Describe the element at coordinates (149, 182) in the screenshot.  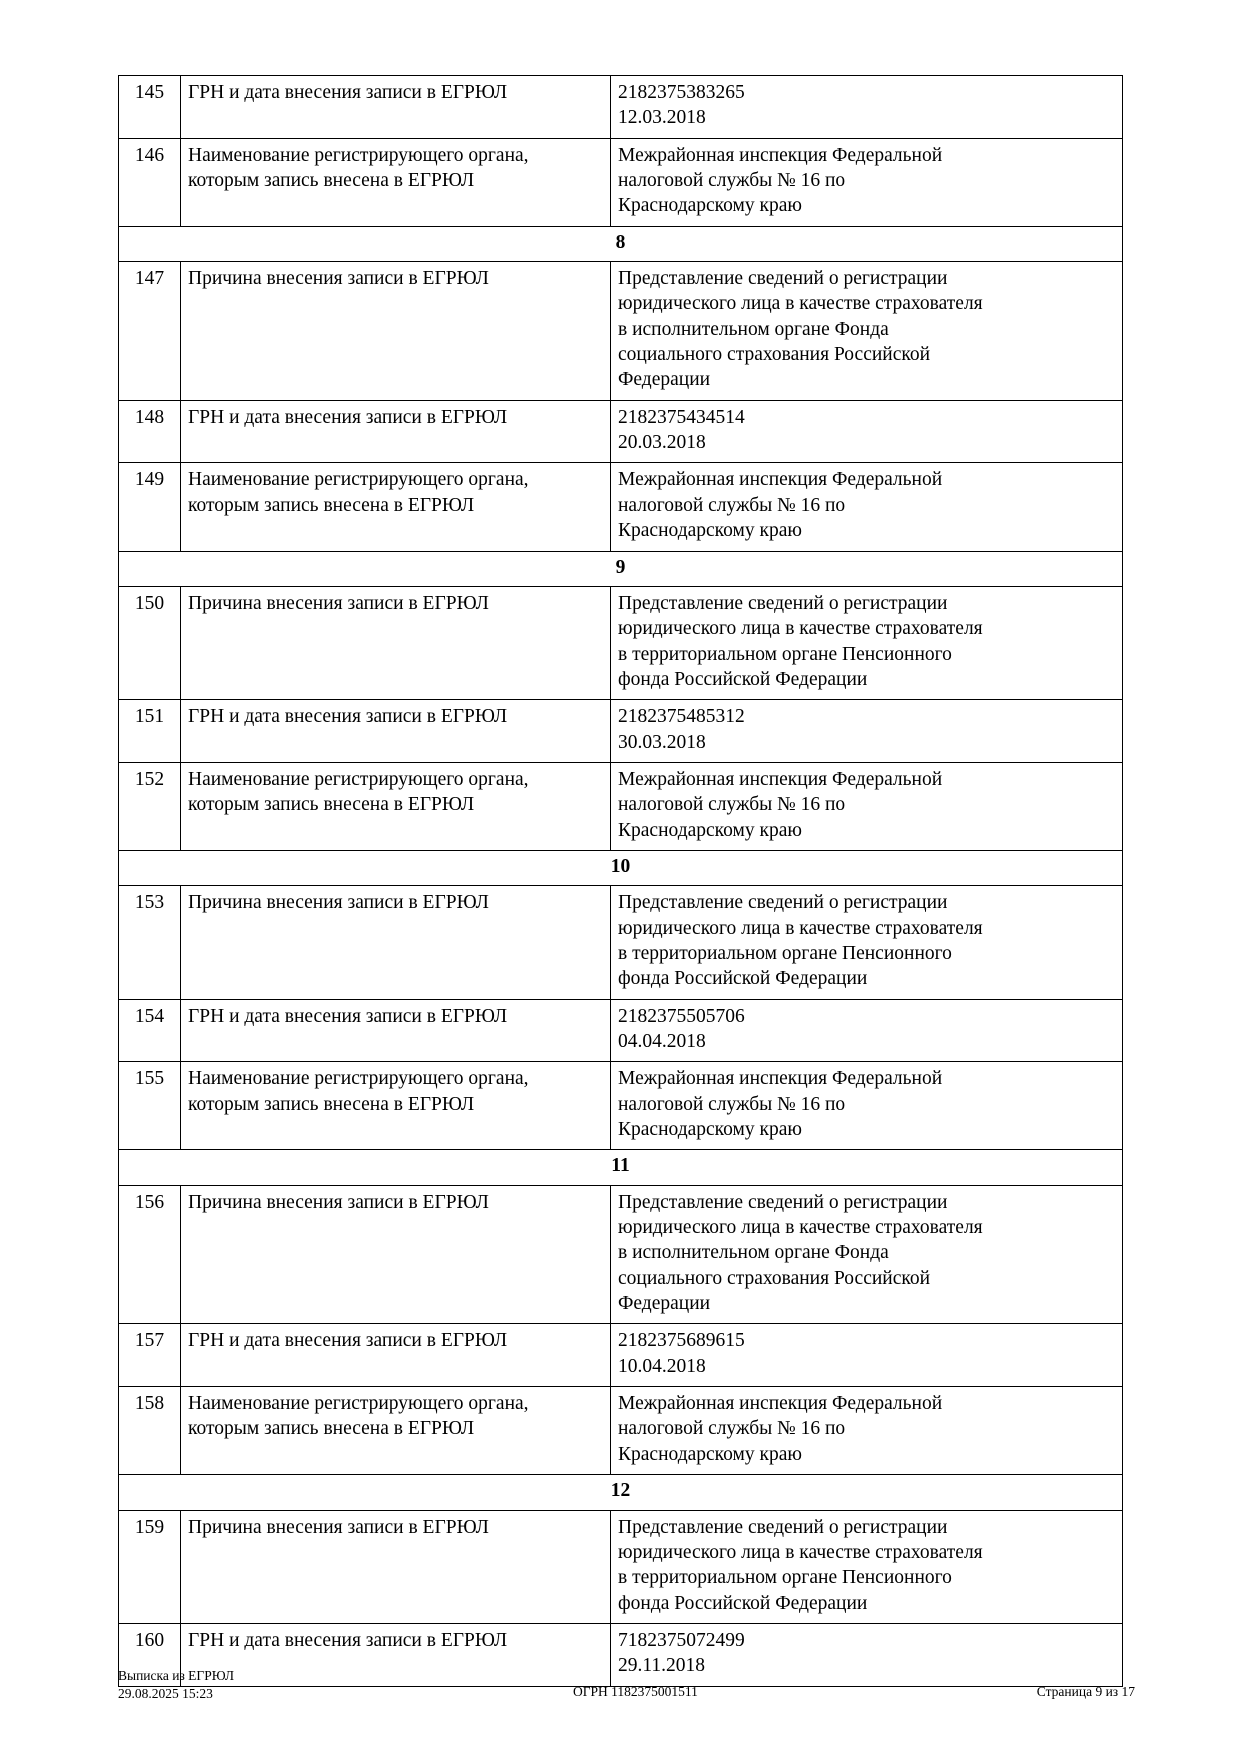
I see `row-number: 146` at that location.